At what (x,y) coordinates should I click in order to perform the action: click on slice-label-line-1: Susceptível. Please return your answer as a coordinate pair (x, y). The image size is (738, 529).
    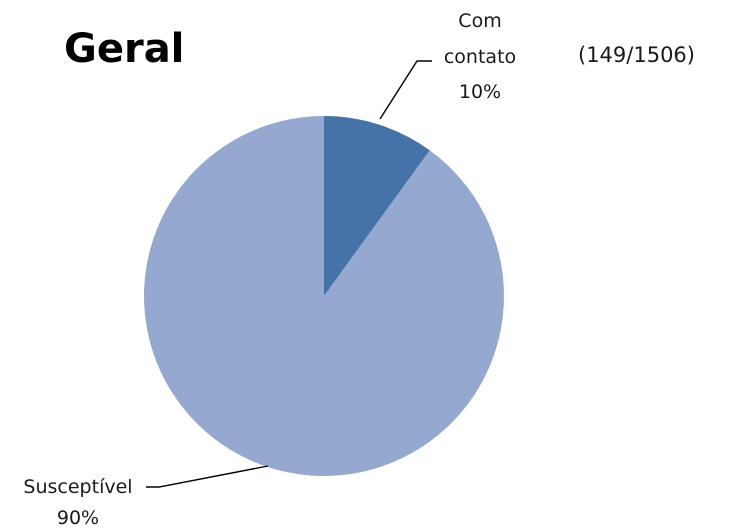
    Looking at the image, I should click on (77, 487).